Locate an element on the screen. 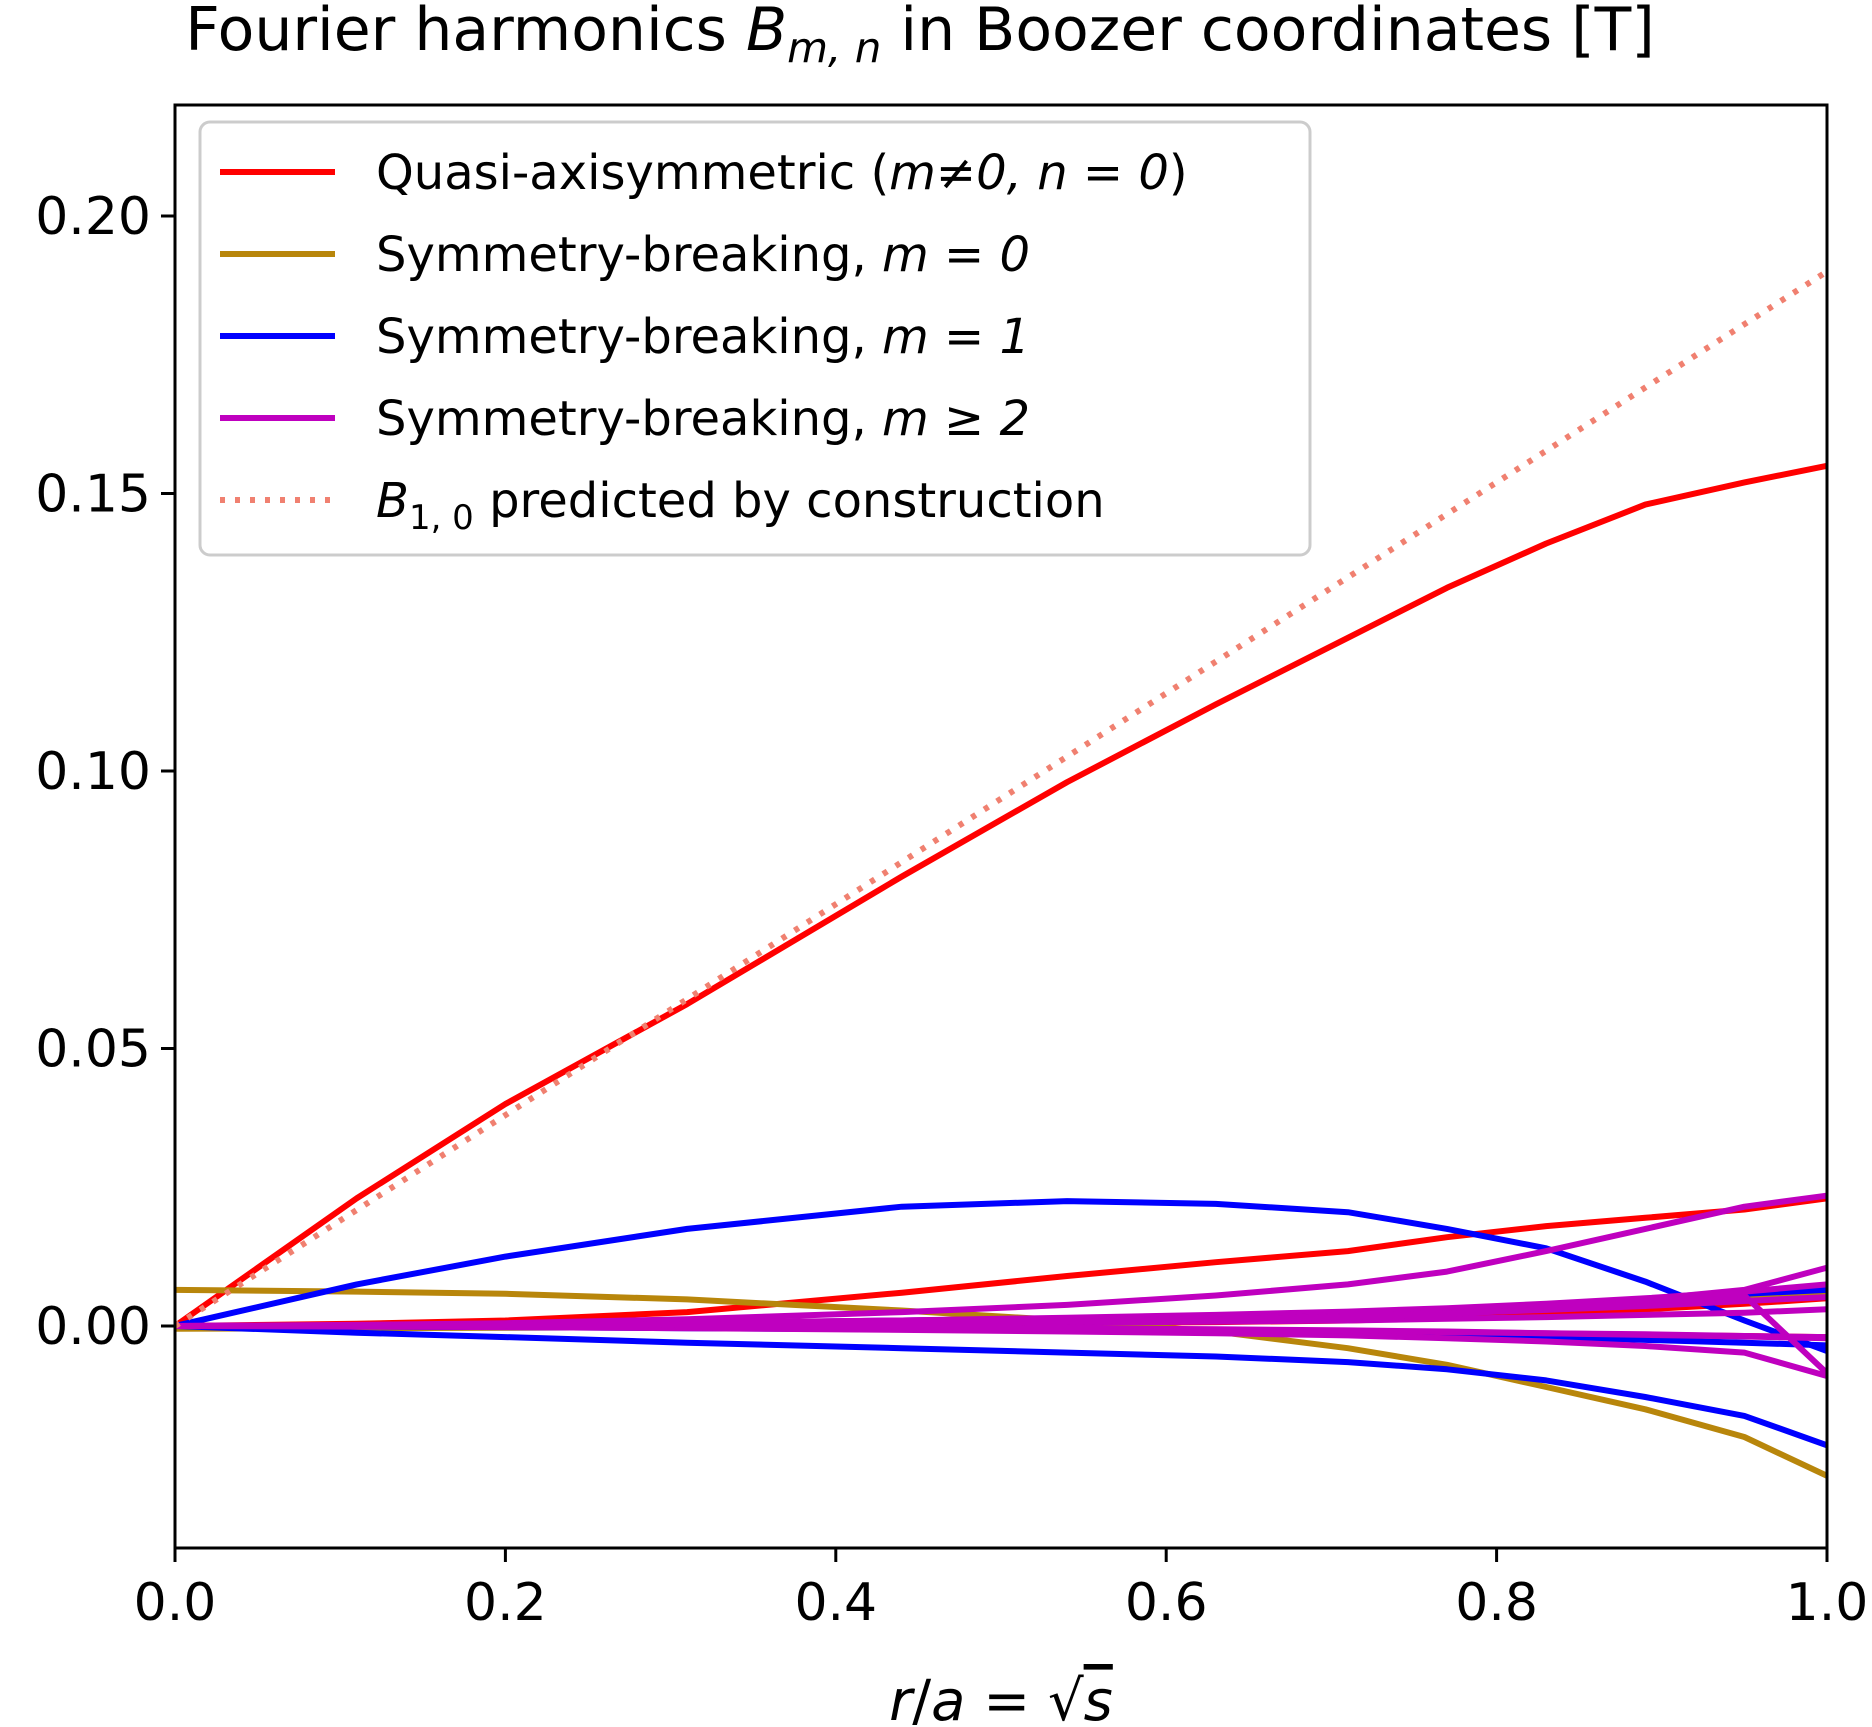 The width and height of the screenshot is (1872, 1727). x-tick-label: 0.6 is located at coordinates (1166, 1603).